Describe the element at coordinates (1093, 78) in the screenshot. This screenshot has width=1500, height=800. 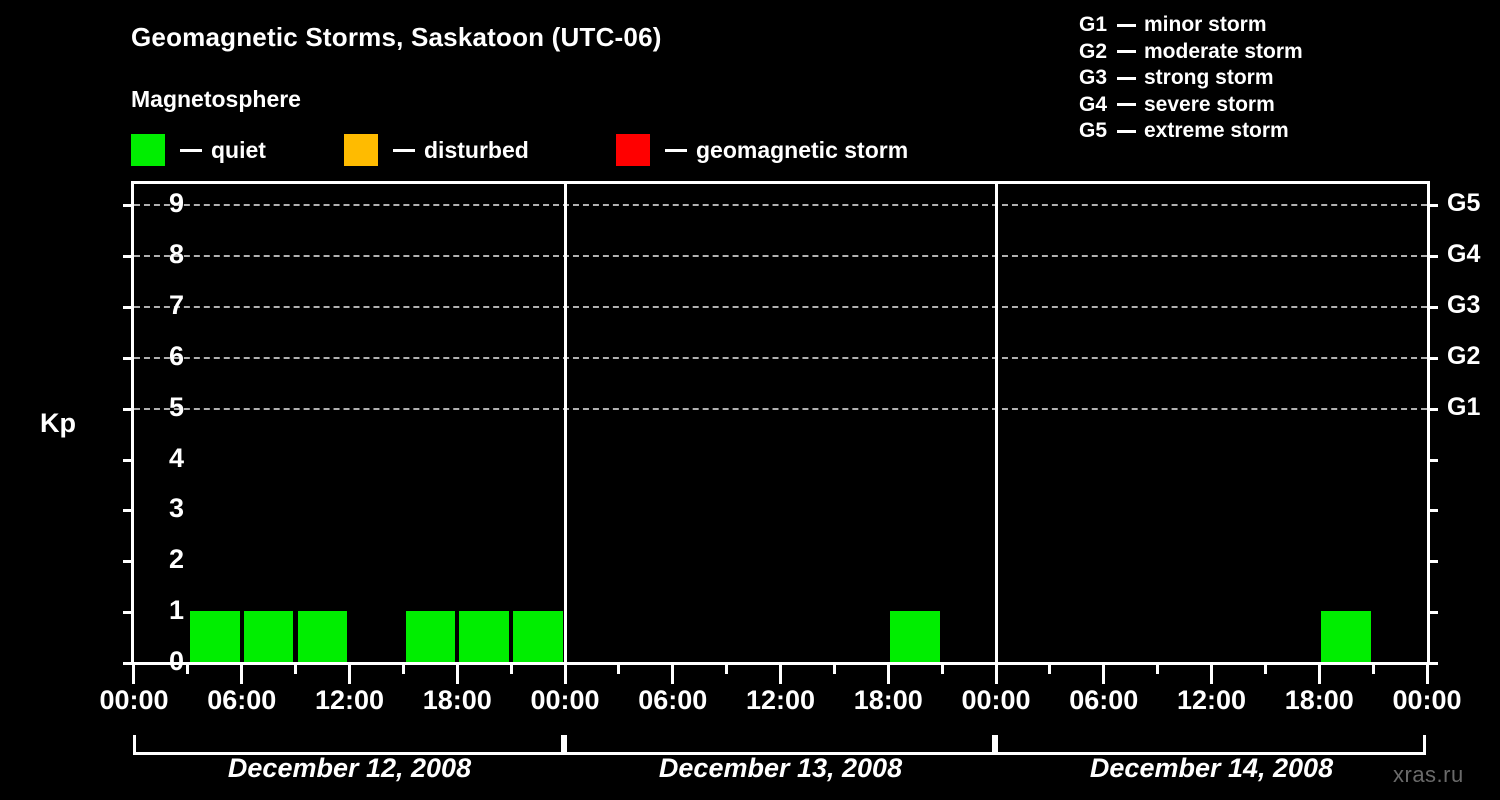
I see `g-scale-code: G3` at that location.